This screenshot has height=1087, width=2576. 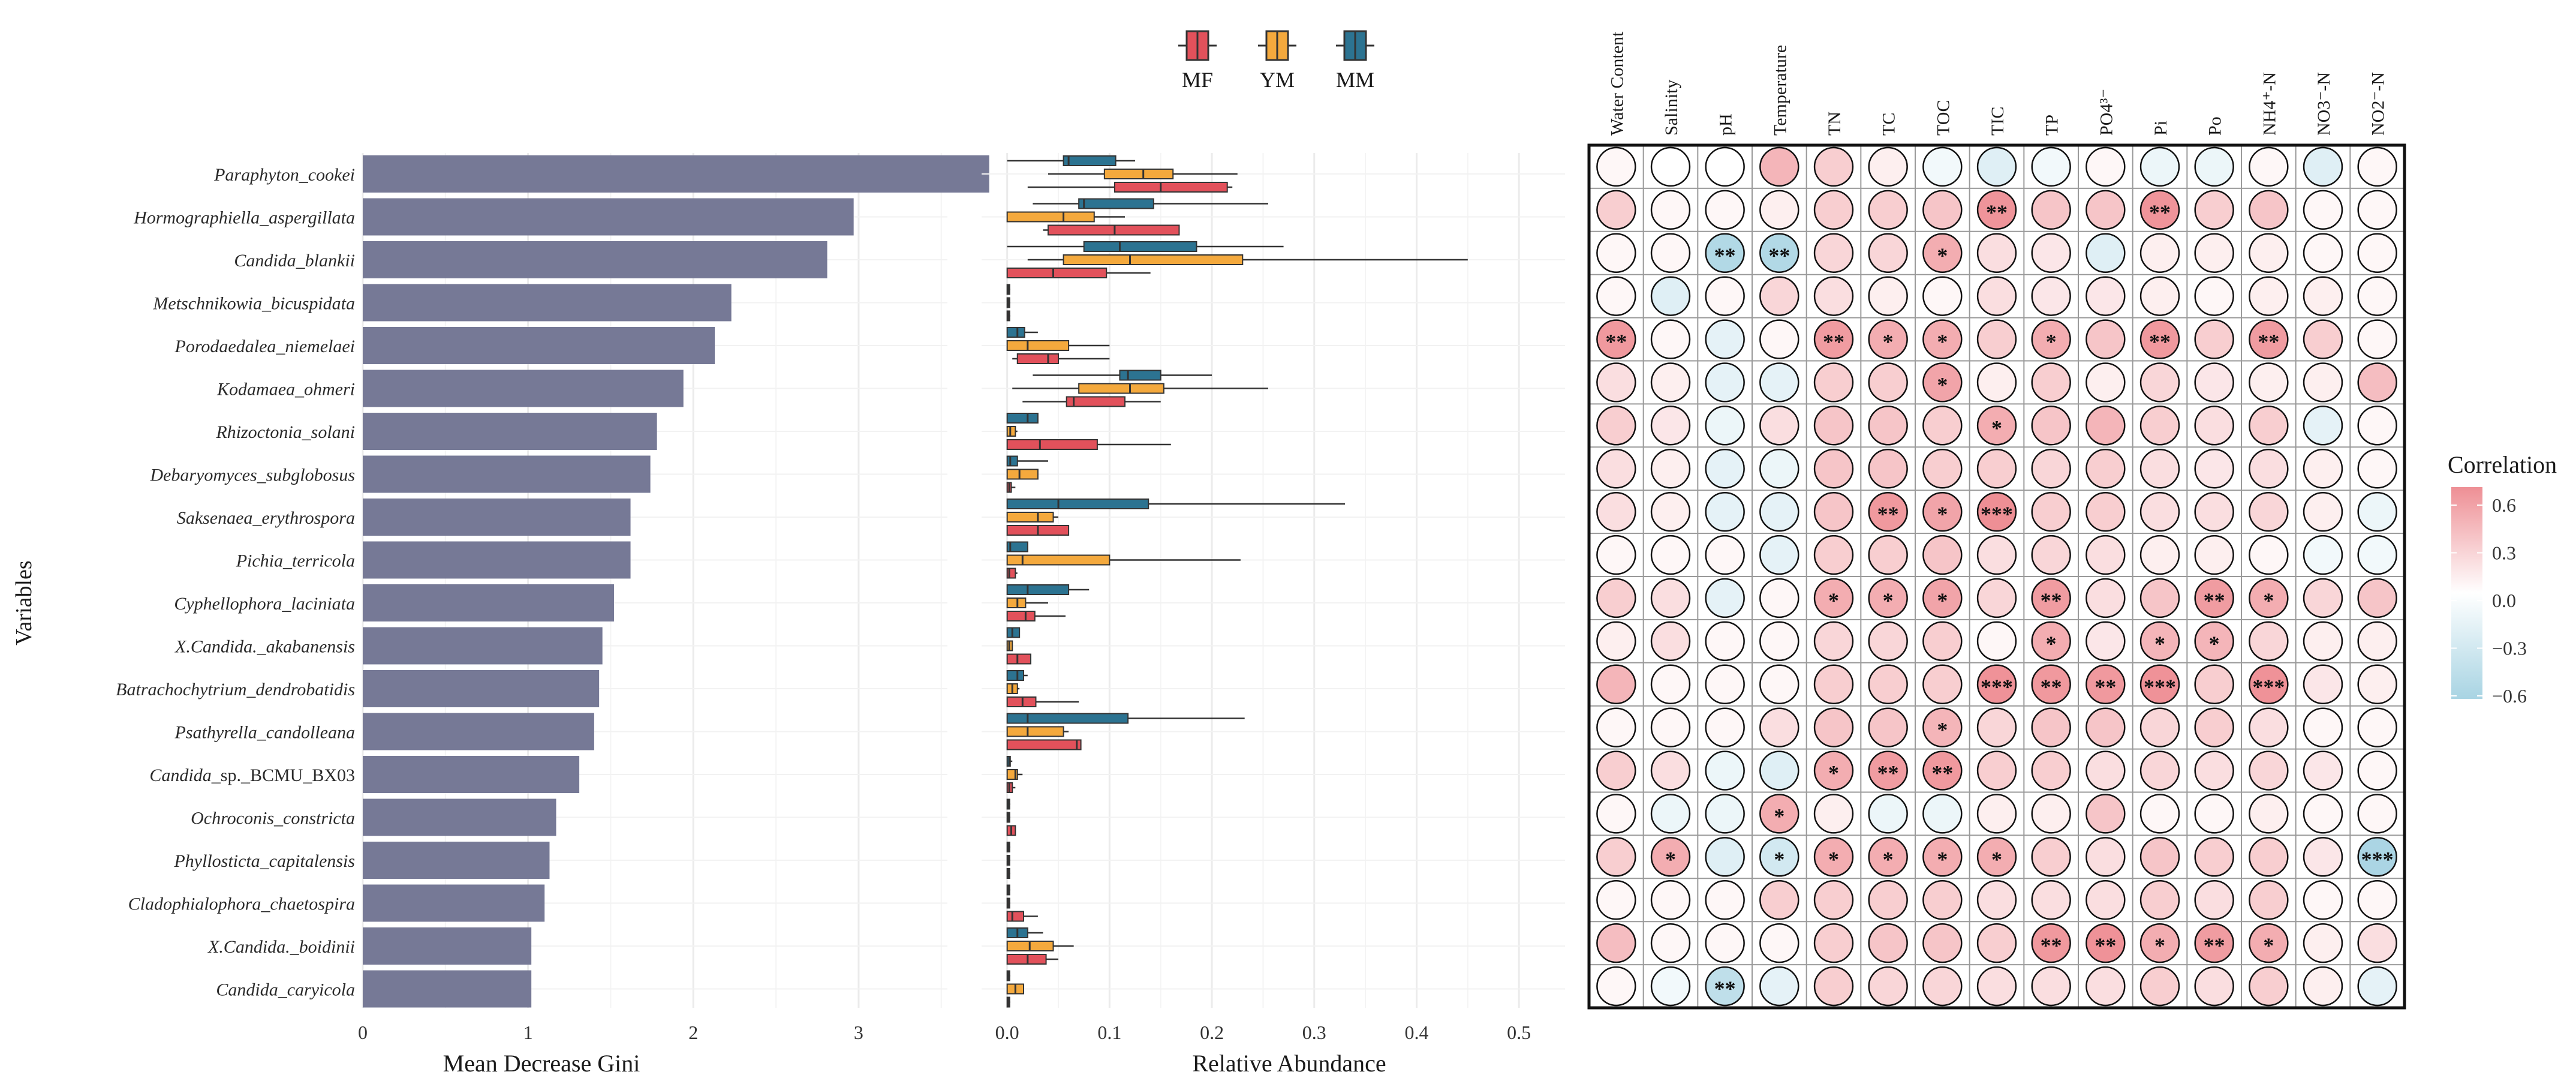 What do you see at coordinates (1833, 727) in the screenshot?
I see `corr-cell-psathyrella-candolleana-tn` at bounding box center [1833, 727].